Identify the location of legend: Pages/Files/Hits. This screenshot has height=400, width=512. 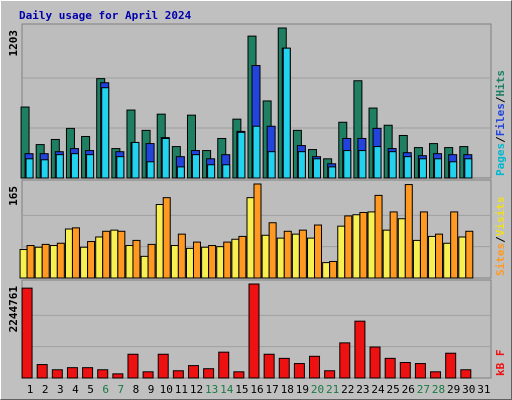
(500, 123).